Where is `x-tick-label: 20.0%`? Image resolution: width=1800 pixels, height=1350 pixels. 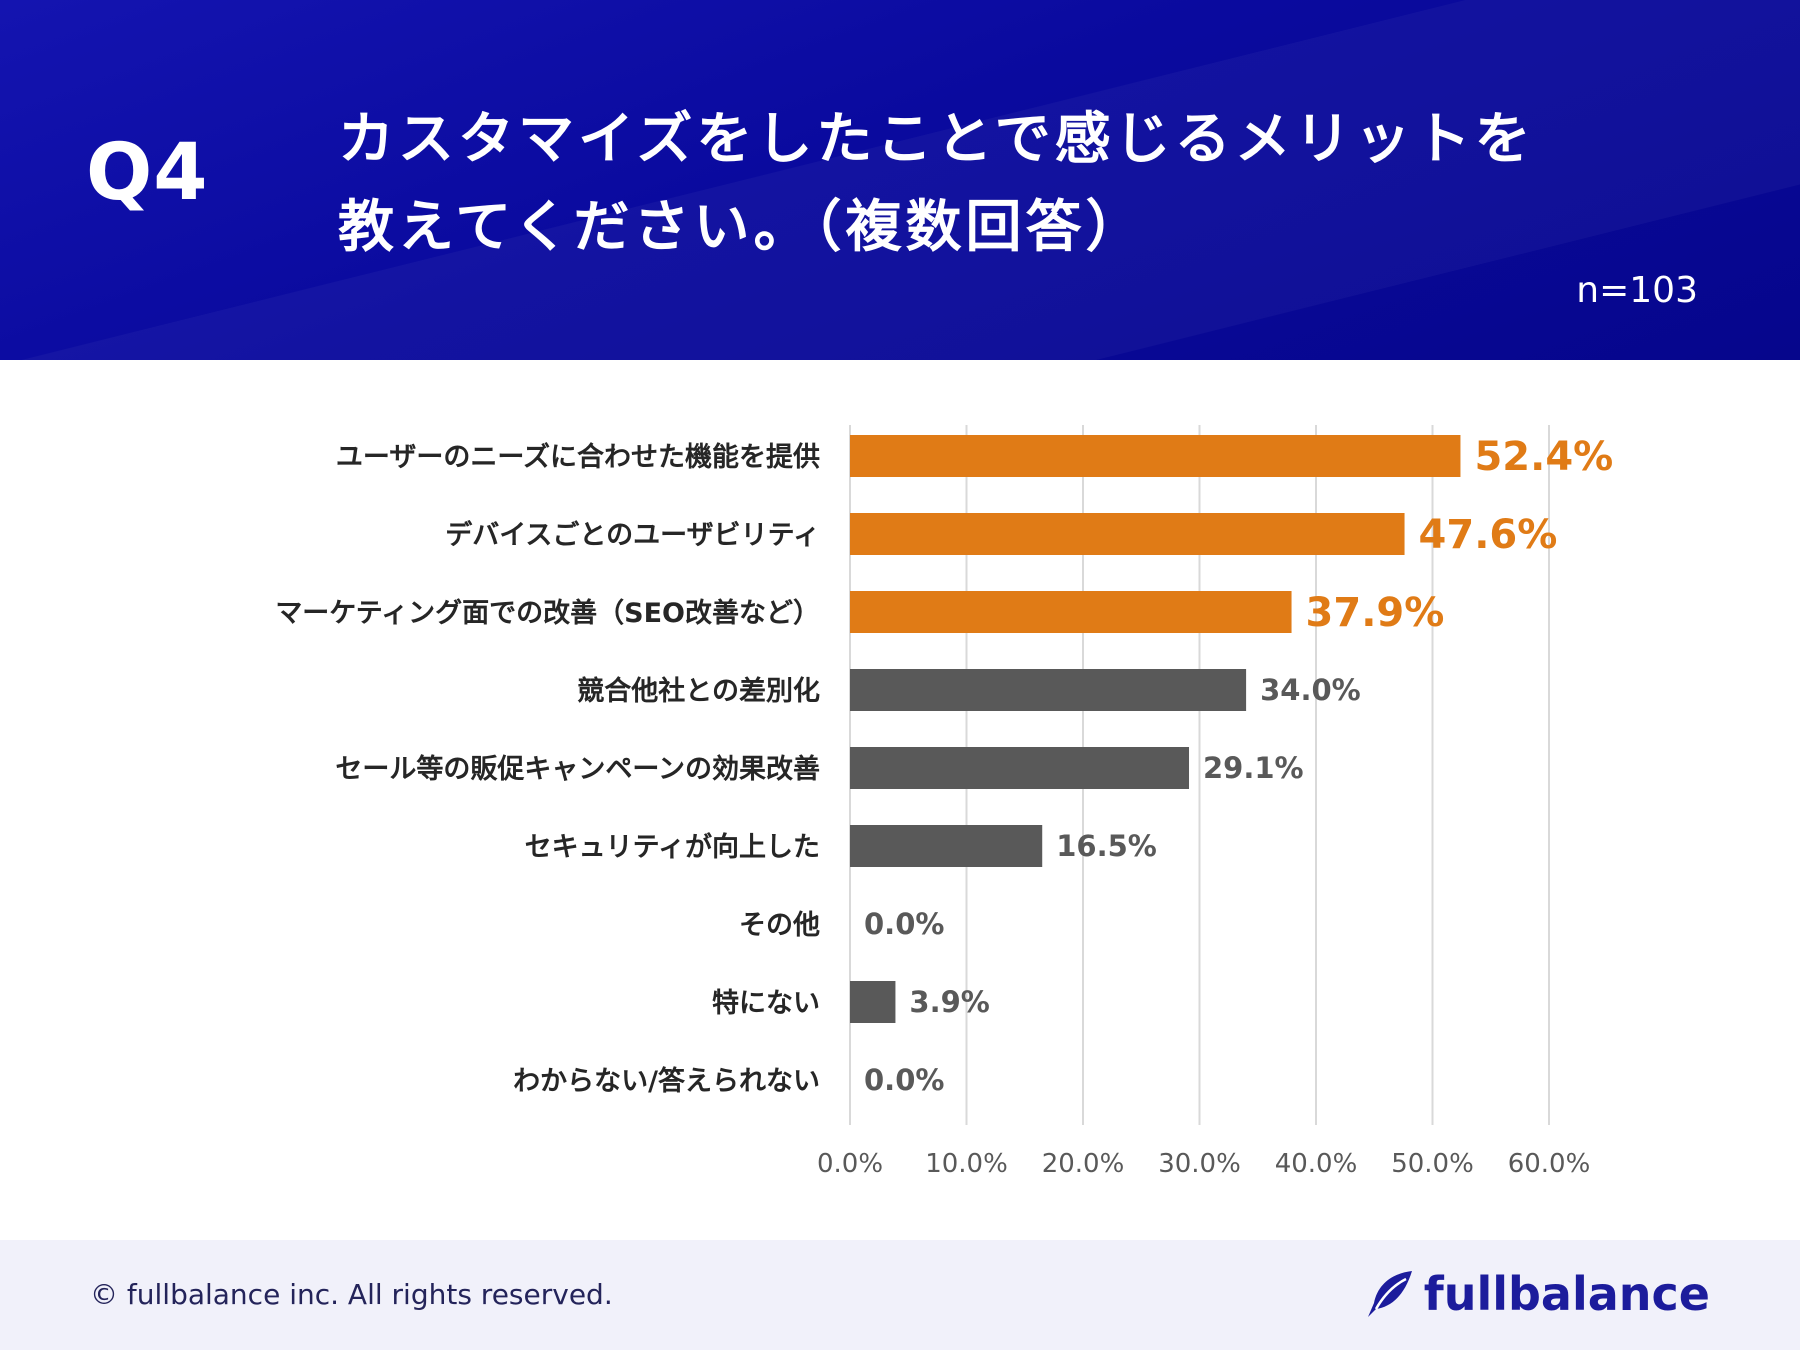 x-tick-label: 20.0% is located at coordinates (1083, 1164).